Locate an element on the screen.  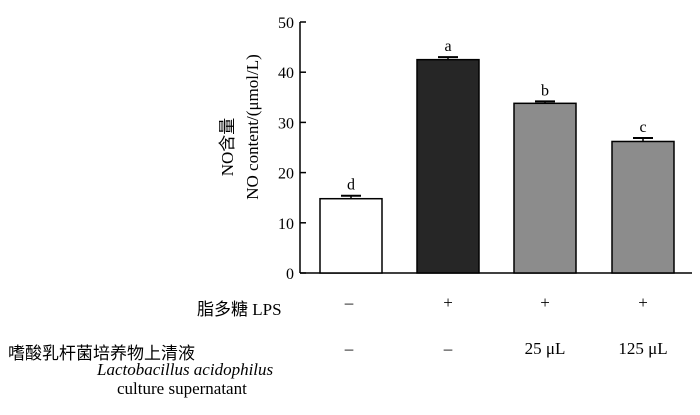
y-tick-label-3: 30 is located at coordinates (286, 123).